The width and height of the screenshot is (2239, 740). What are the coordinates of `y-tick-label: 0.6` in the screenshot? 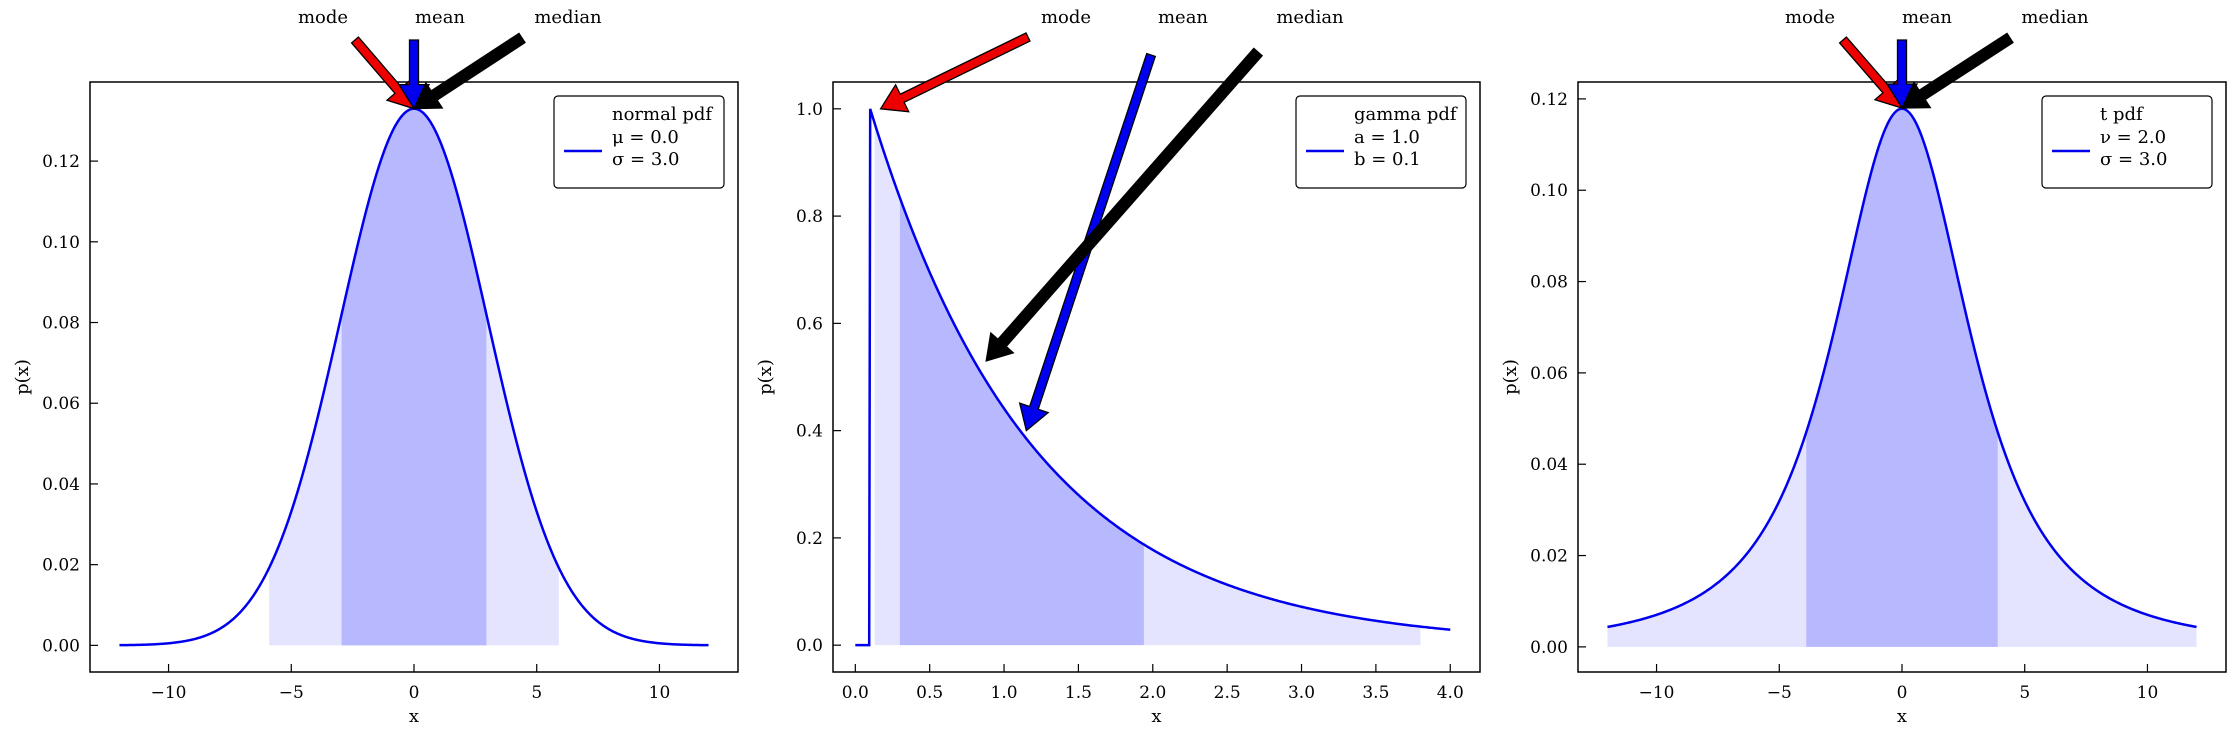 It's located at (809, 324).